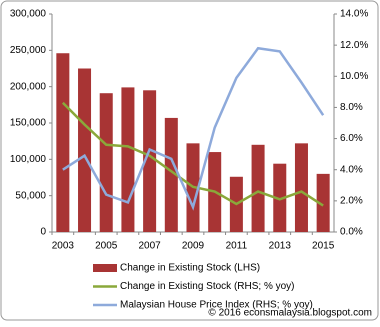  Describe the element at coordinates (63, 246) in the screenshot. I see `x-tick-label: 2003` at that location.